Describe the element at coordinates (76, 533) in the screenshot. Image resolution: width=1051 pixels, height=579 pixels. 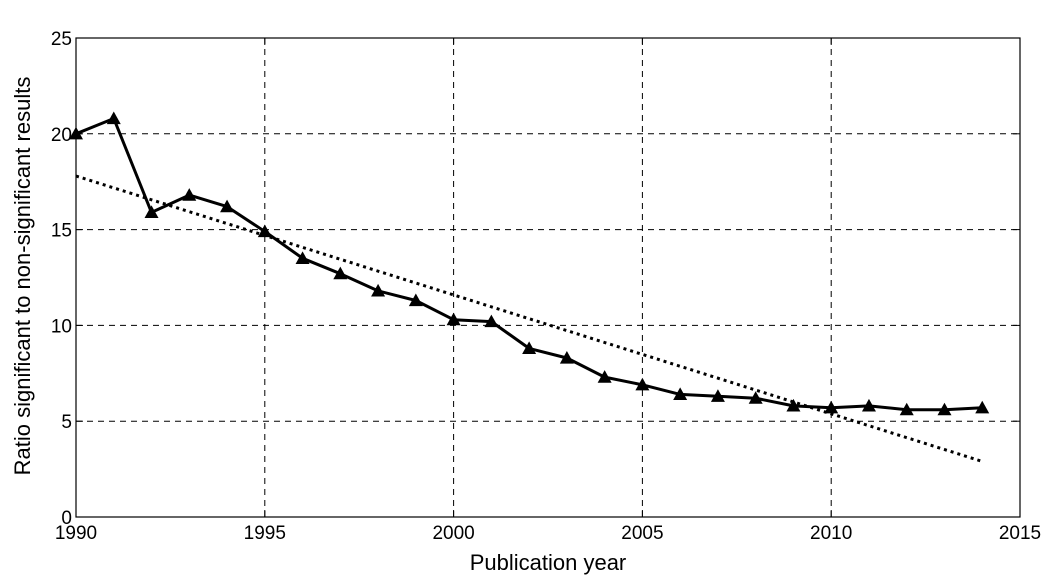
I see `x-tick-label: 1990` at that location.